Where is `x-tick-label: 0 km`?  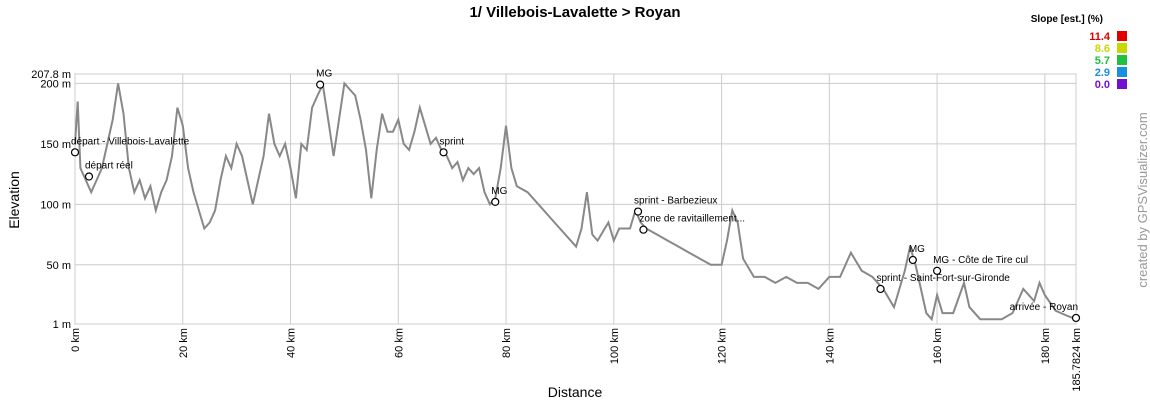
x-tick-label: 0 km is located at coordinates (76, 340).